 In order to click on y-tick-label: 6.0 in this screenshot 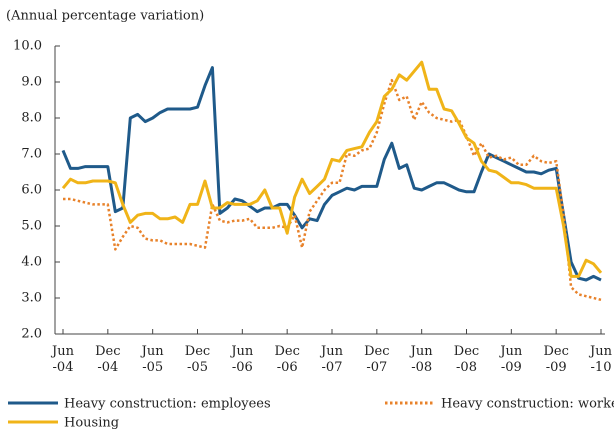, I will do `click(31, 190)`.